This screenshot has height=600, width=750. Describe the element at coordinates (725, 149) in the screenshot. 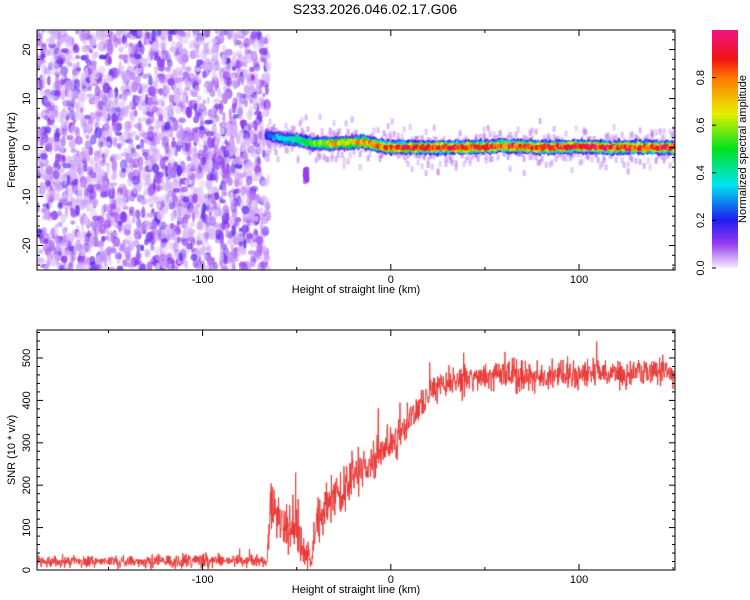

I see `colorbar-gradient` at that location.